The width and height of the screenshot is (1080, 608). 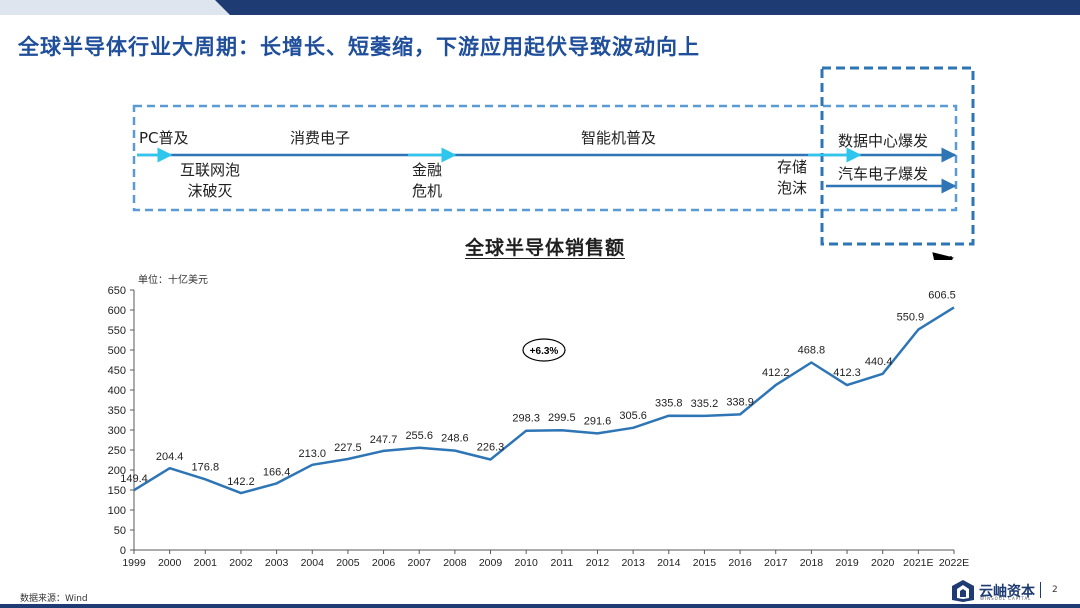 I want to click on data-label: 291.6, so click(x=598, y=421).